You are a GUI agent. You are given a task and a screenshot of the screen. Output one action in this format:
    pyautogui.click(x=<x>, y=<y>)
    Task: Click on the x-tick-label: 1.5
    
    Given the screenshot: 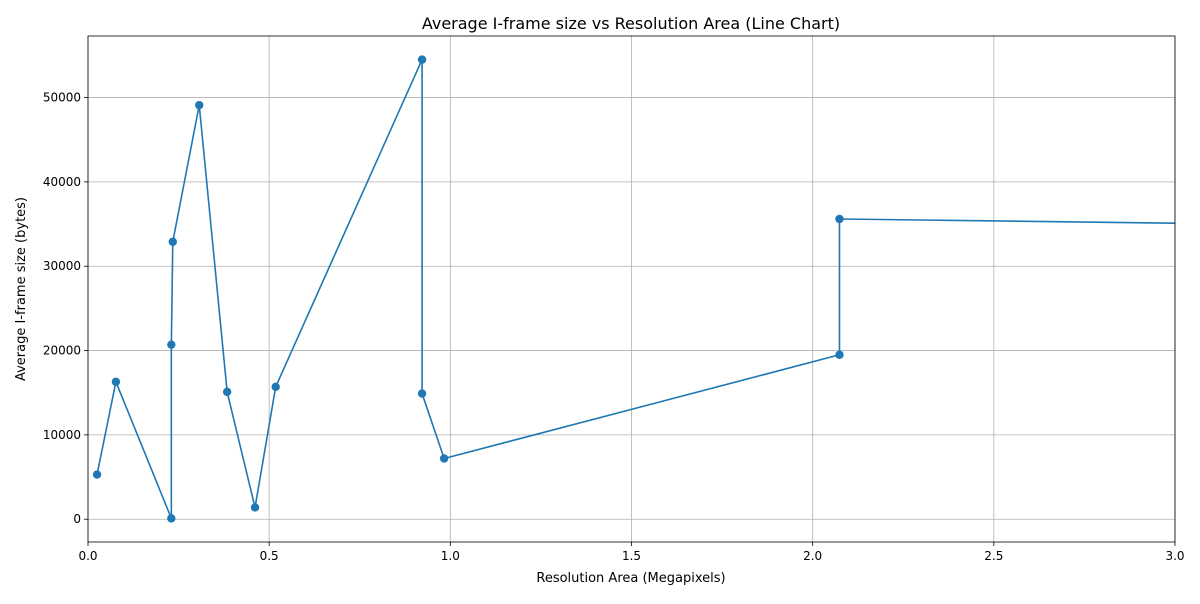 What is the action you would take?
    pyautogui.click(x=631, y=556)
    